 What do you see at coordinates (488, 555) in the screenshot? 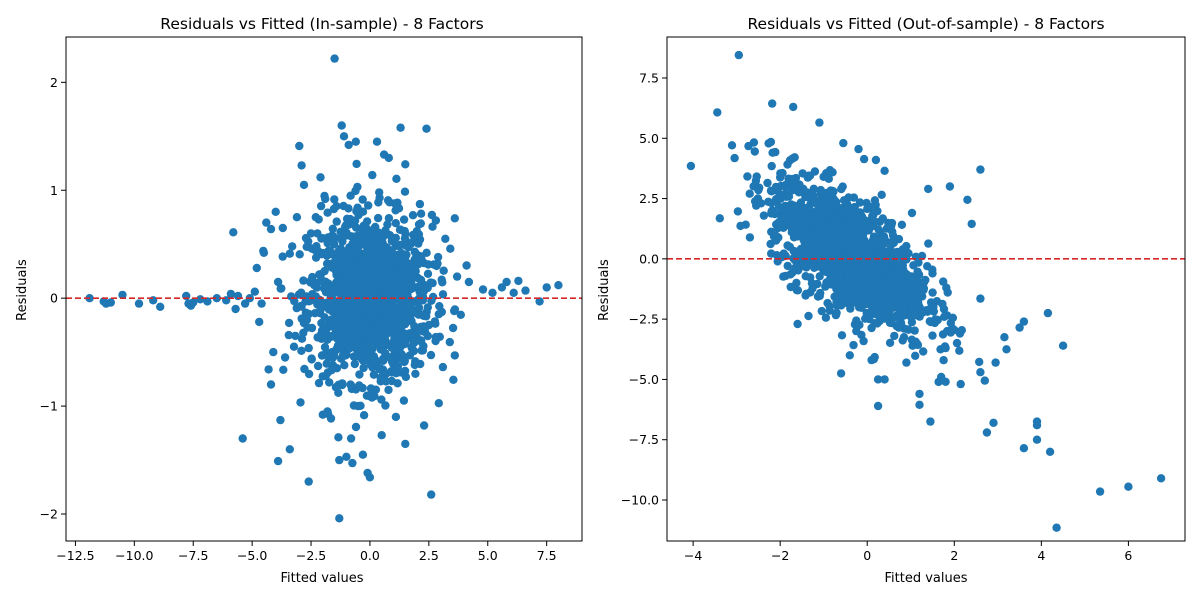
I see `x-tick-label: 5.0` at bounding box center [488, 555].